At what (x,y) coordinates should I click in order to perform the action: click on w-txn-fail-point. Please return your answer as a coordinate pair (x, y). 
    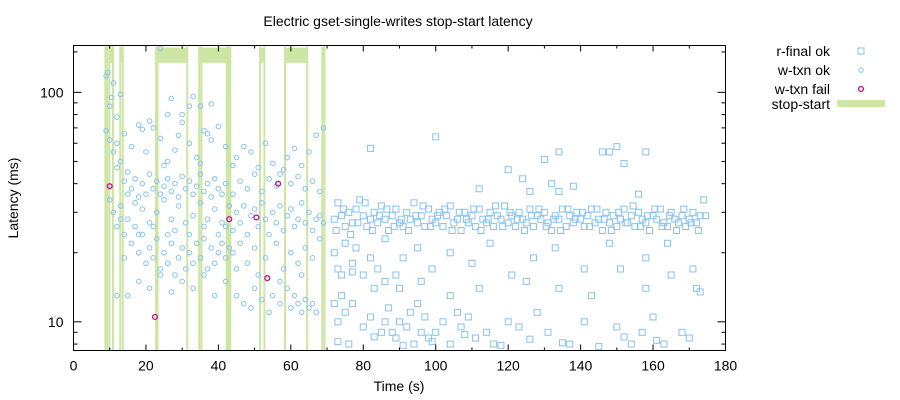
    Looking at the image, I should click on (256, 217).